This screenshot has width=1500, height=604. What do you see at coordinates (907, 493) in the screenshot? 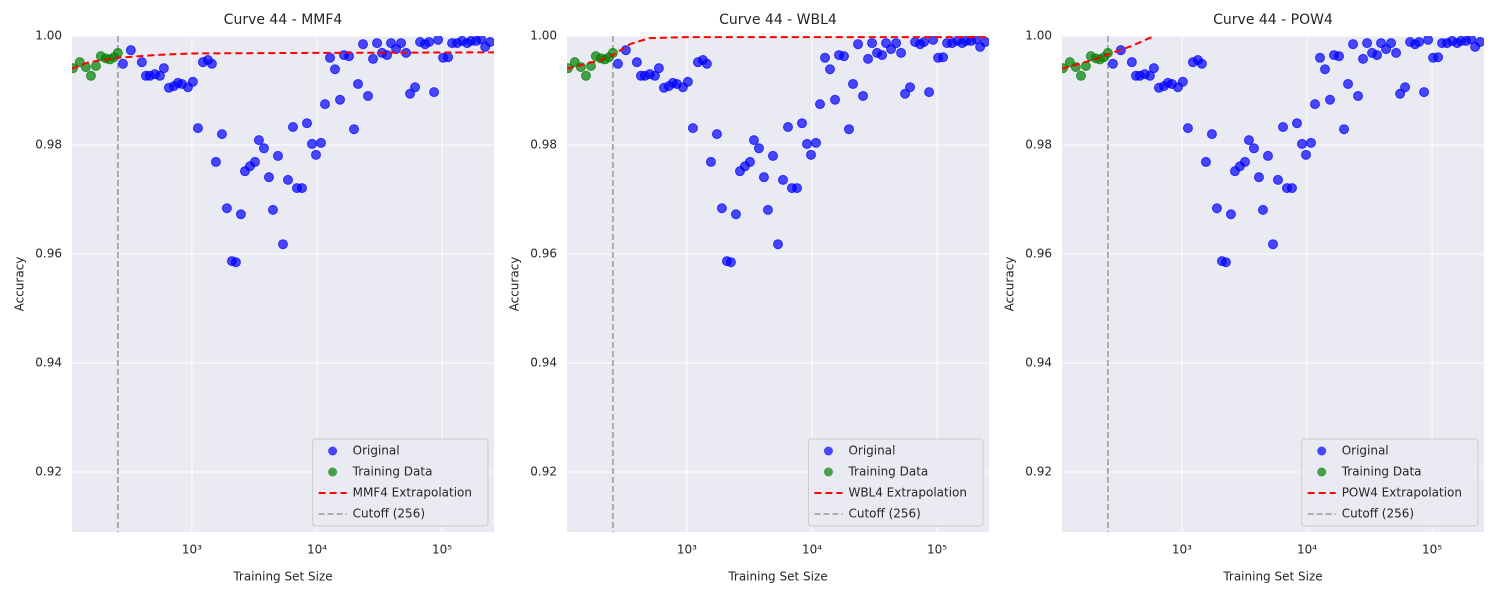
I see `legend-label: WBL4 Extrapolation` at bounding box center [907, 493].